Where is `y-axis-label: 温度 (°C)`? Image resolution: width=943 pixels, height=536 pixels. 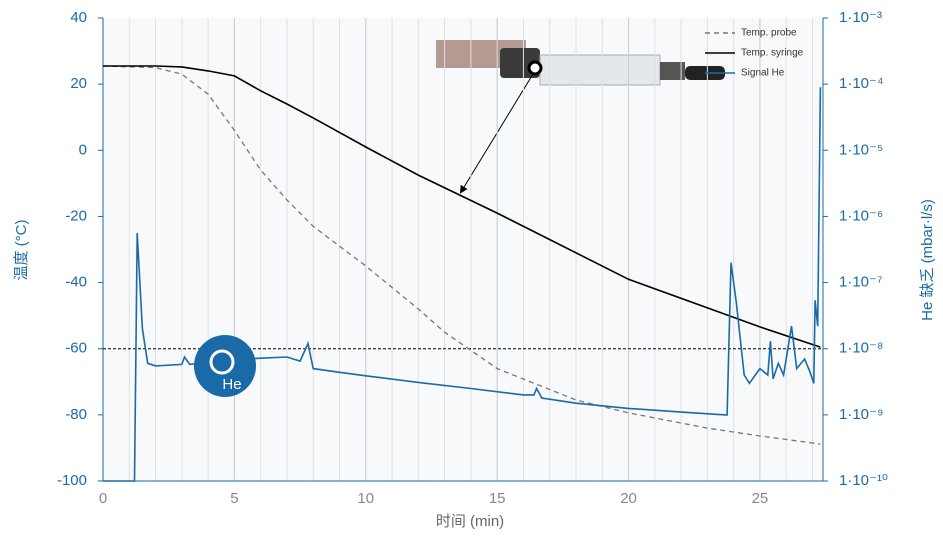 y-axis-label: 温度 (°C) is located at coordinates (21, 250).